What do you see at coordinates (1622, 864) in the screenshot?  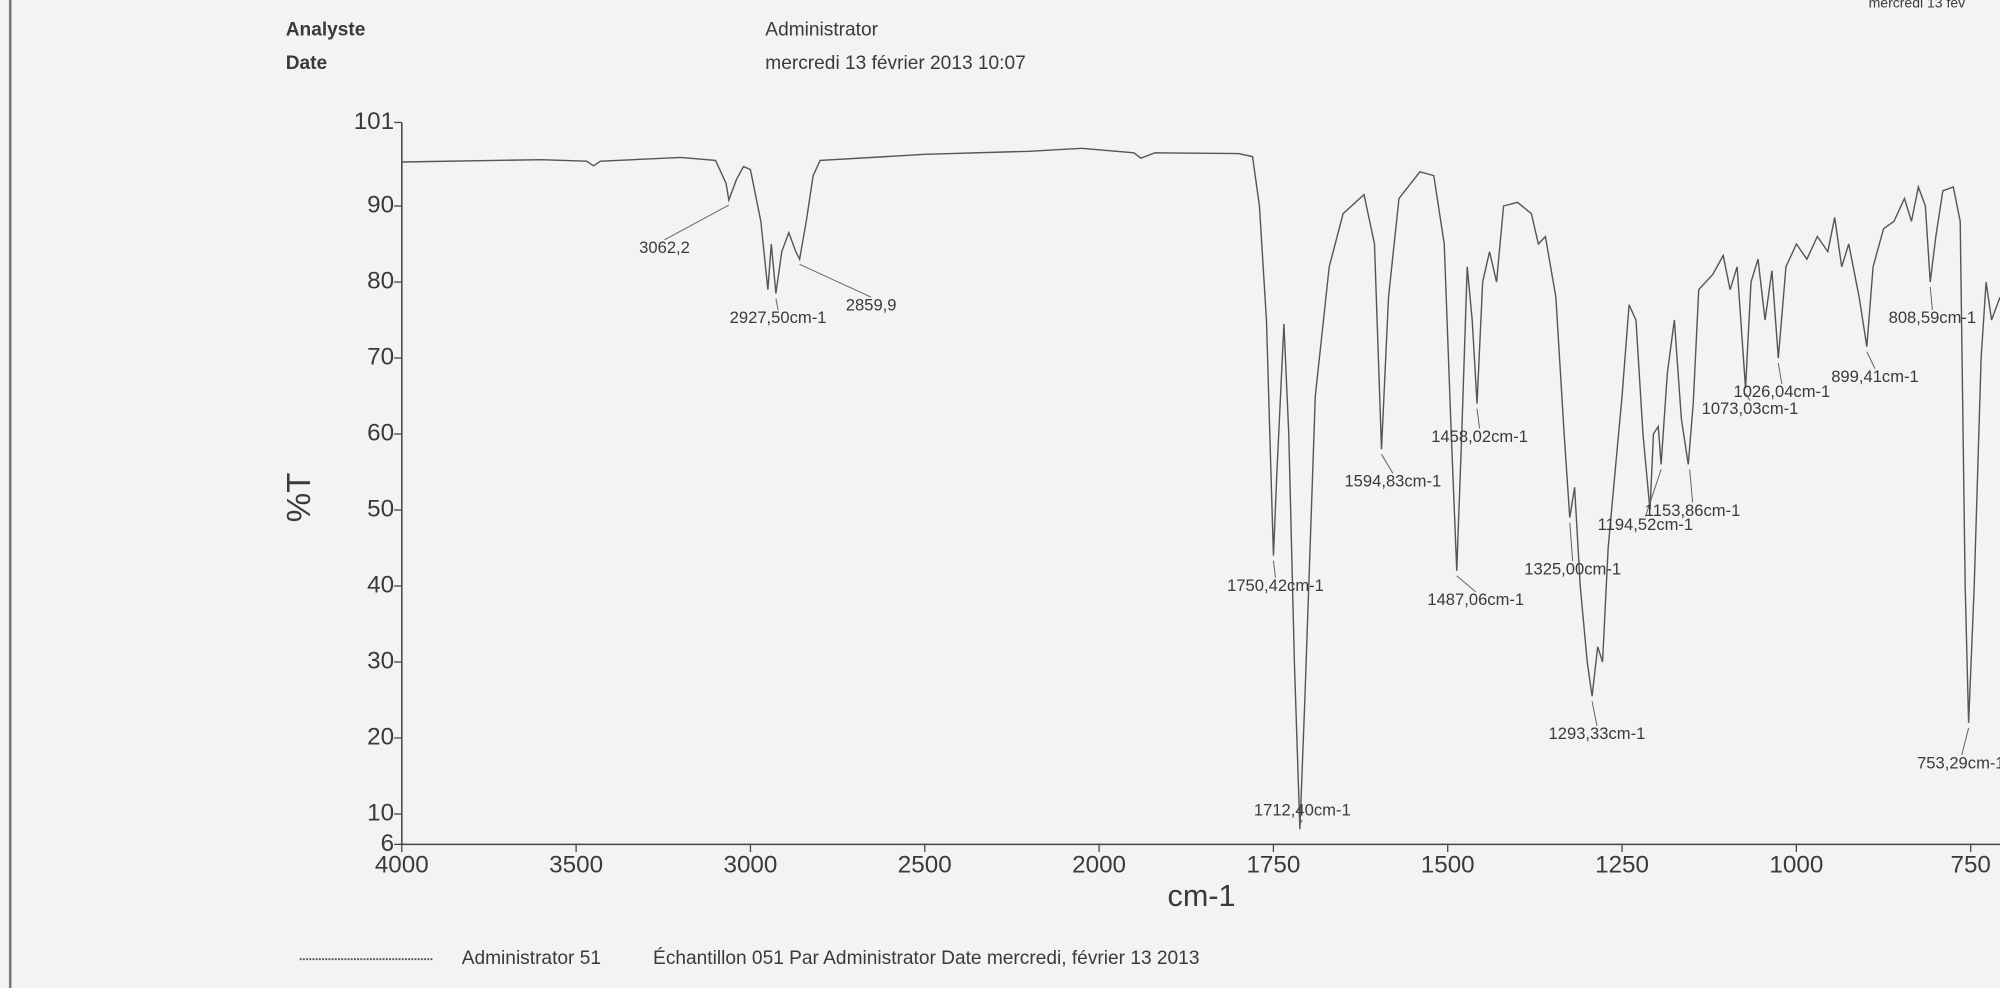 I see `x-tick-label: 1250` at bounding box center [1622, 864].